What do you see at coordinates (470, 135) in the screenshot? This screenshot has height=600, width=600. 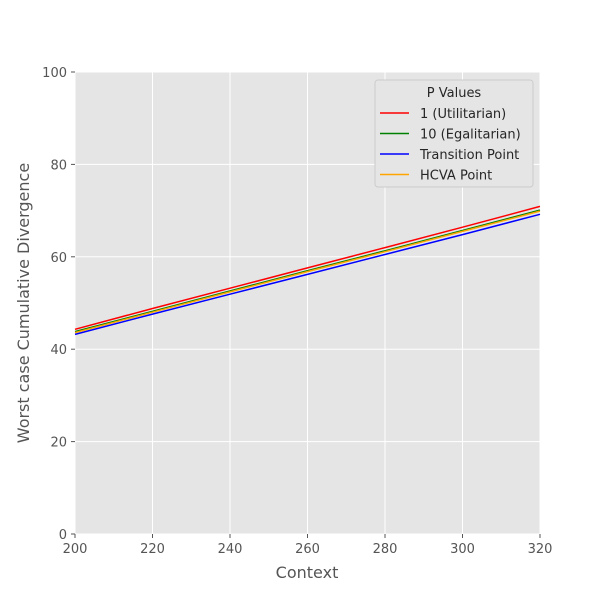 I see `legend-label-1: 10 (Egalitarian)` at bounding box center [470, 135].